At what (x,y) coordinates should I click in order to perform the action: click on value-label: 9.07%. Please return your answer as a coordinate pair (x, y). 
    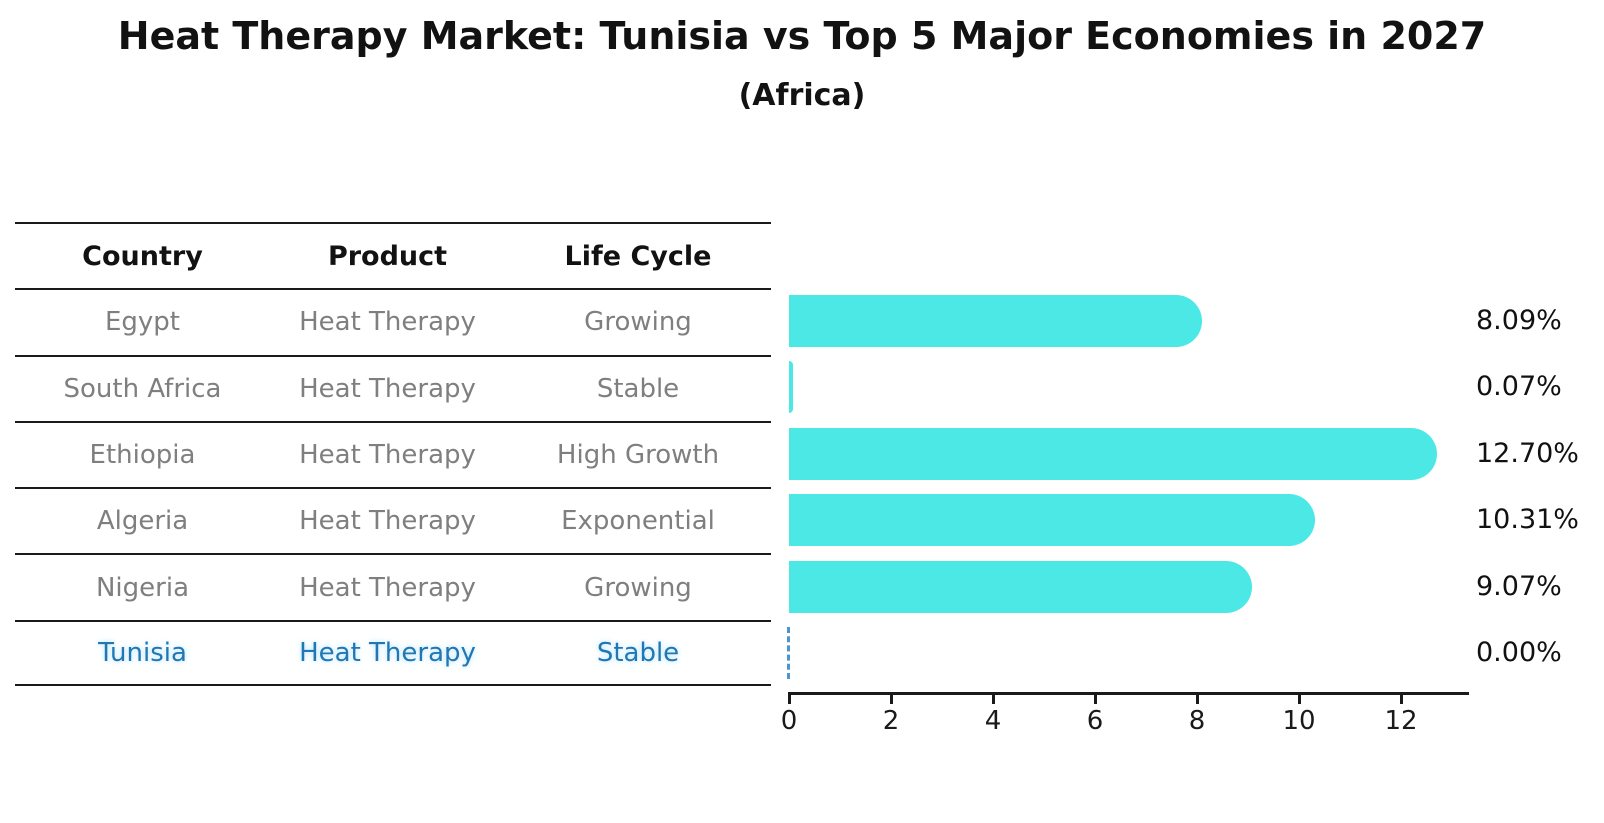
    Looking at the image, I should click on (1519, 586).